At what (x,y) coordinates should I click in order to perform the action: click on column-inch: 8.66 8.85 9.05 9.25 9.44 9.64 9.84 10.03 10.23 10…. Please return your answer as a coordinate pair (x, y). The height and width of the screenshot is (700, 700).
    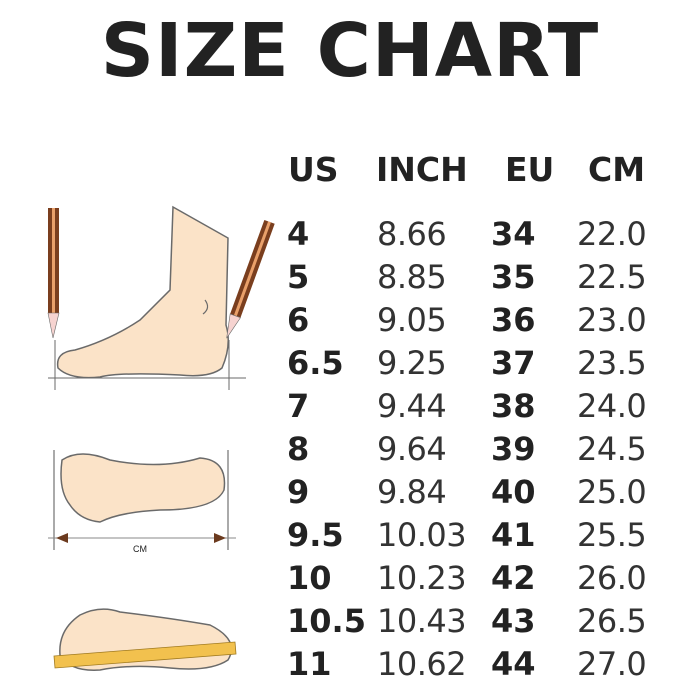
    Looking at the image, I should click on (422, 449).